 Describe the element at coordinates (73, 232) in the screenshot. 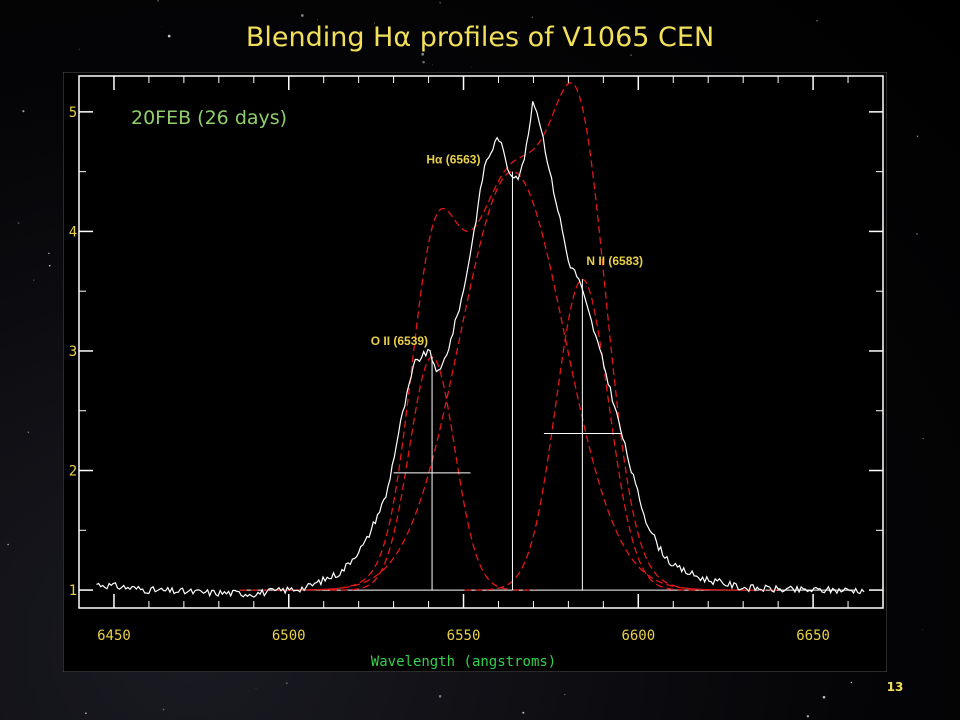

I see `y-tick-label: 4` at that location.